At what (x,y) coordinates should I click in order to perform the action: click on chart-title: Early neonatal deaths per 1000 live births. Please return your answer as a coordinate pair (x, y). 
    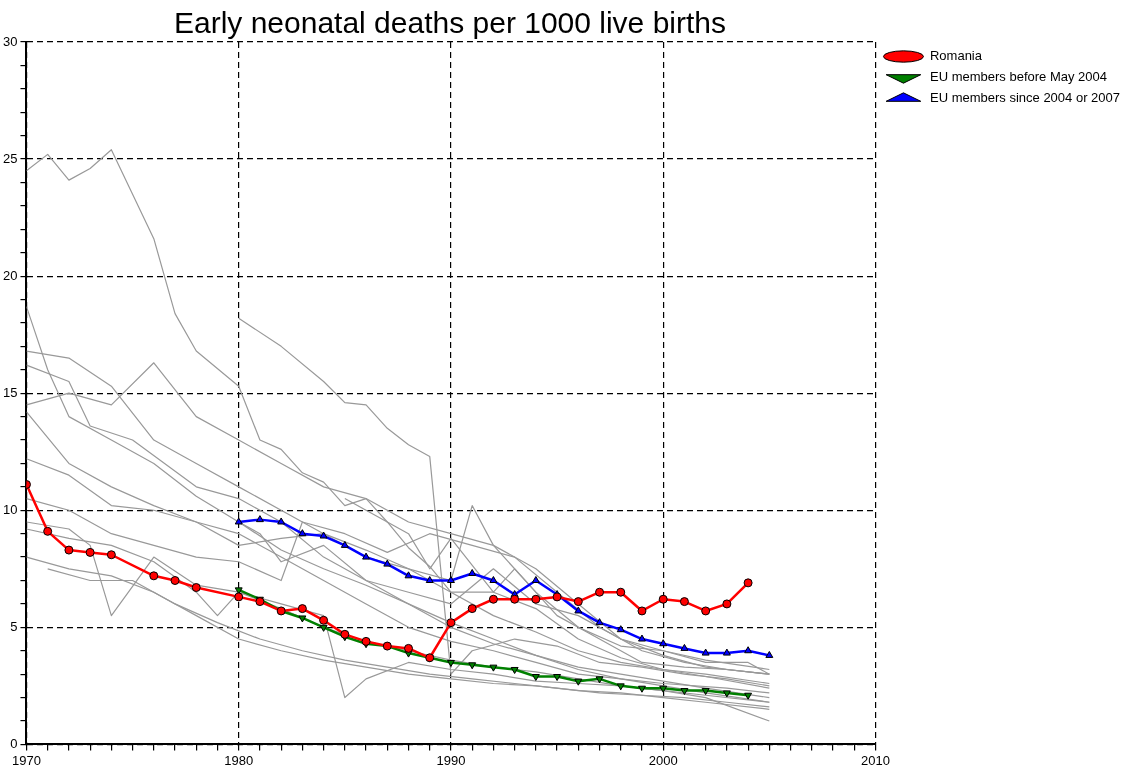
    Looking at the image, I should click on (449, 22).